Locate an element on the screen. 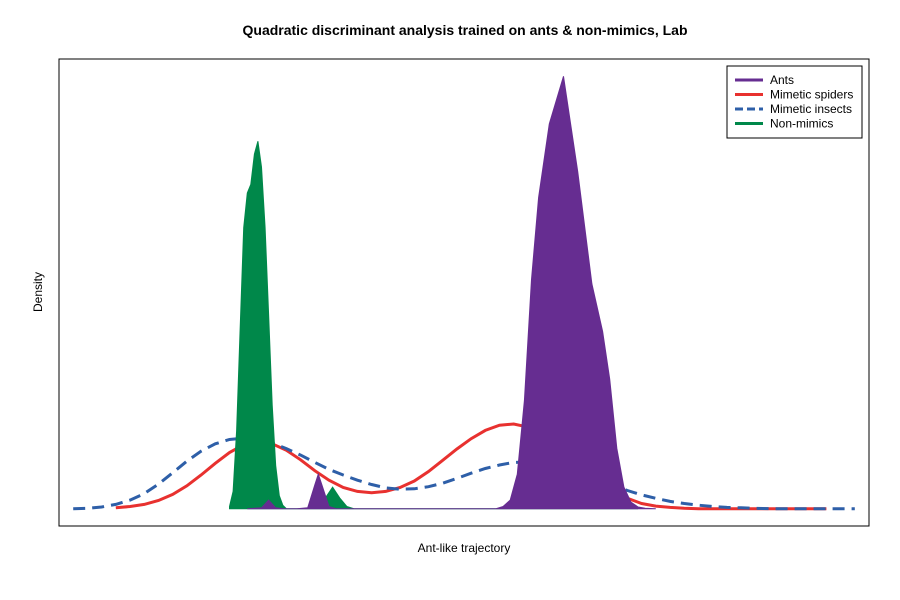  legend-label-ants: Ants is located at coordinates (782, 80).